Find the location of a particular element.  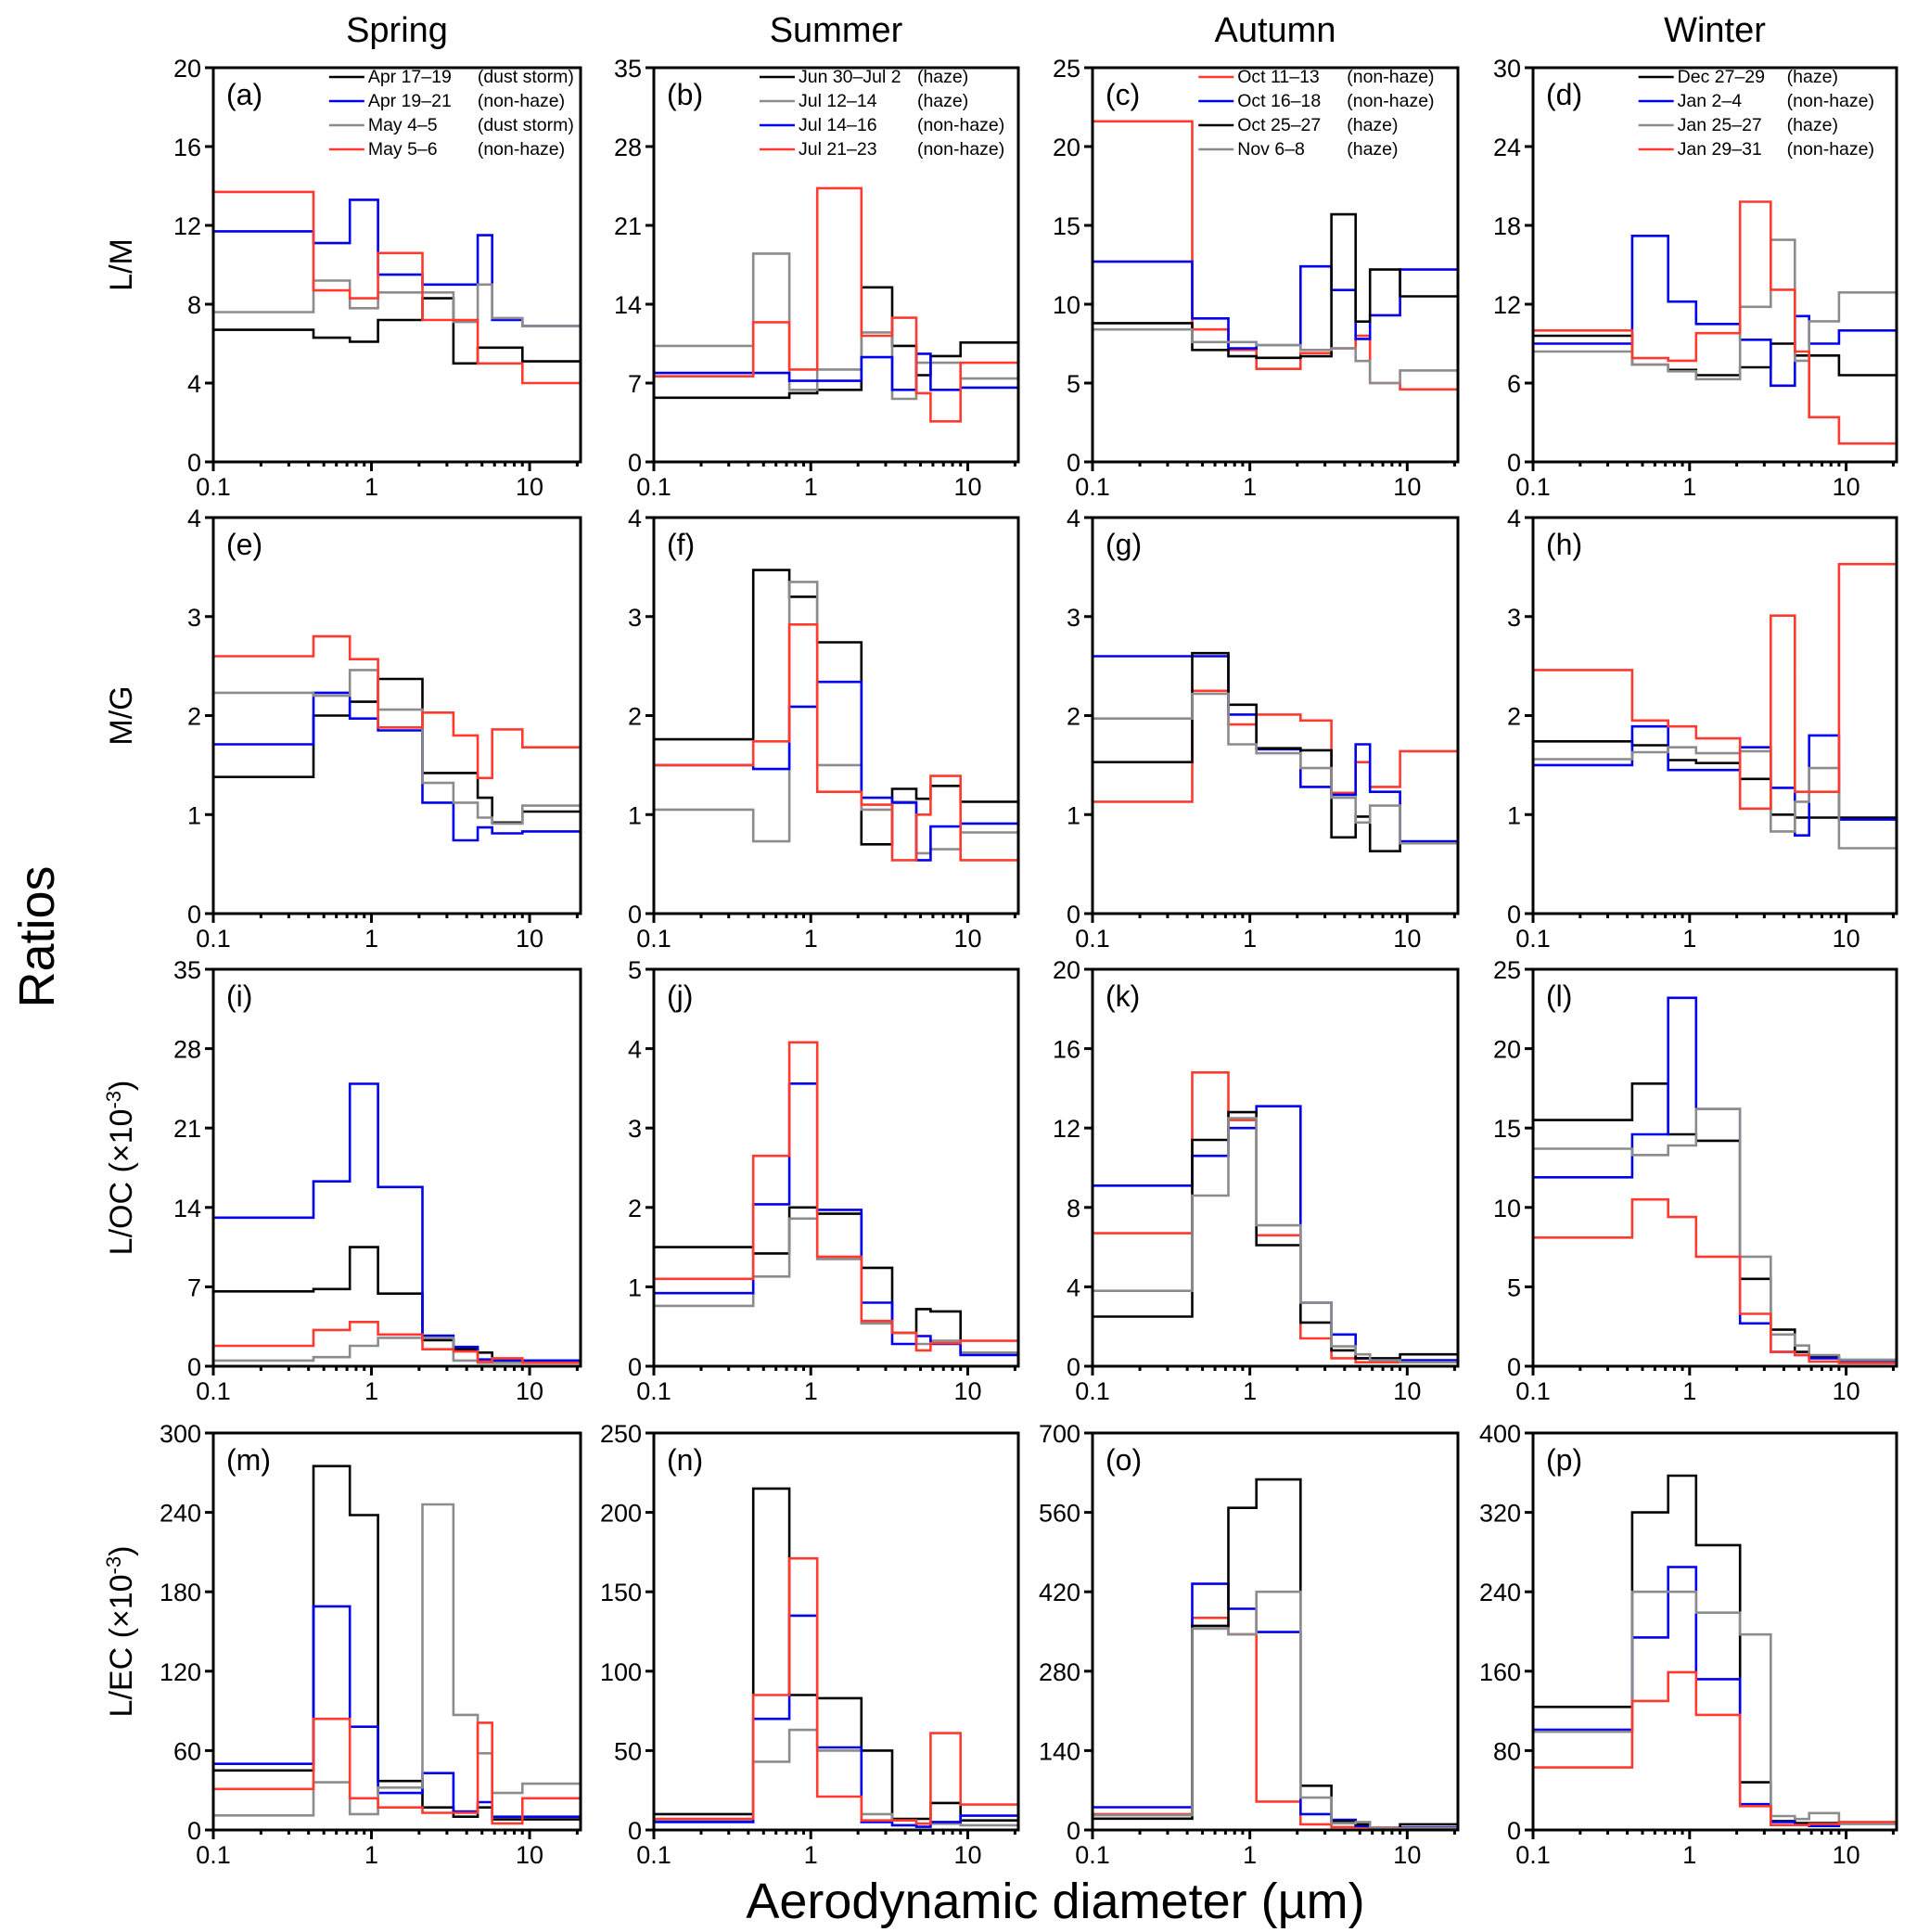

y-tick-label: 2 is located at coordinates (194, 717).